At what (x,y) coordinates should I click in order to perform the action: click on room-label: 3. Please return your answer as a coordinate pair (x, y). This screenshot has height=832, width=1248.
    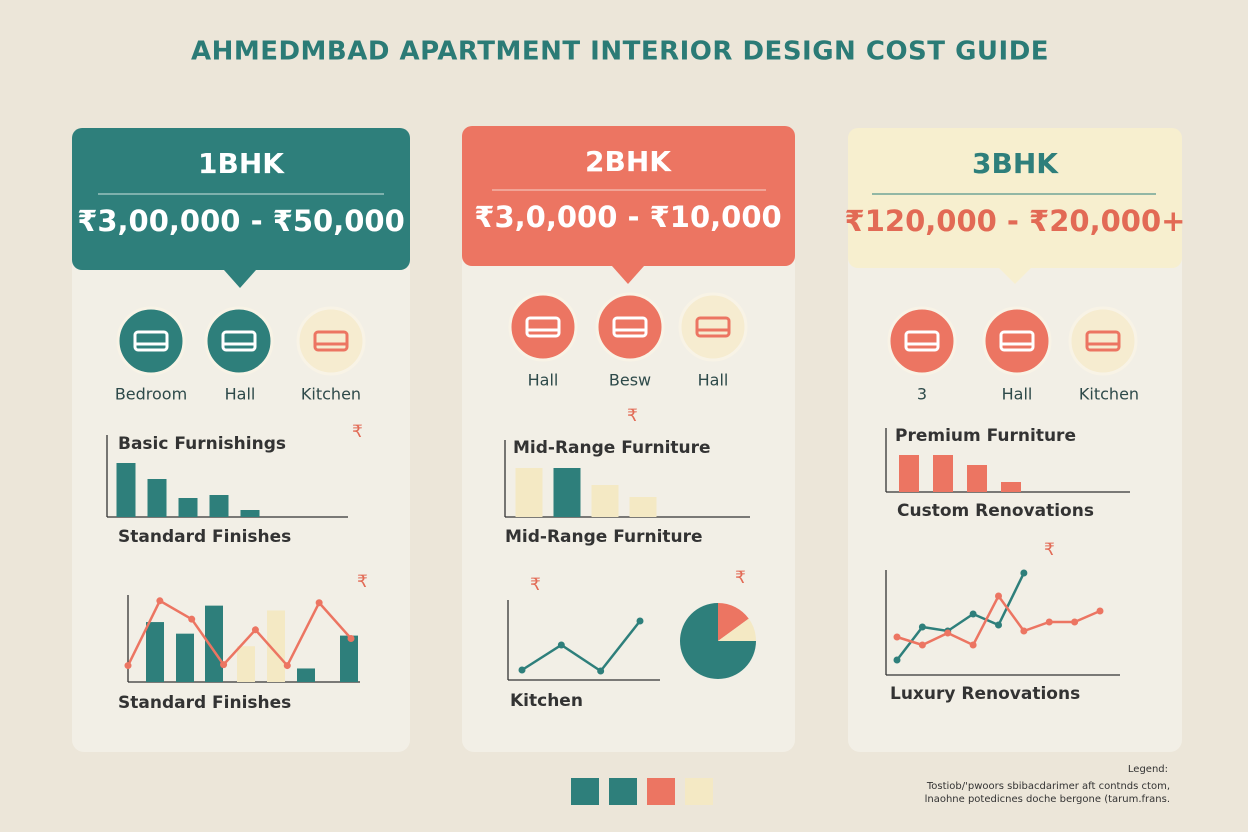
    Looking at the image, I should click on (922, 394).